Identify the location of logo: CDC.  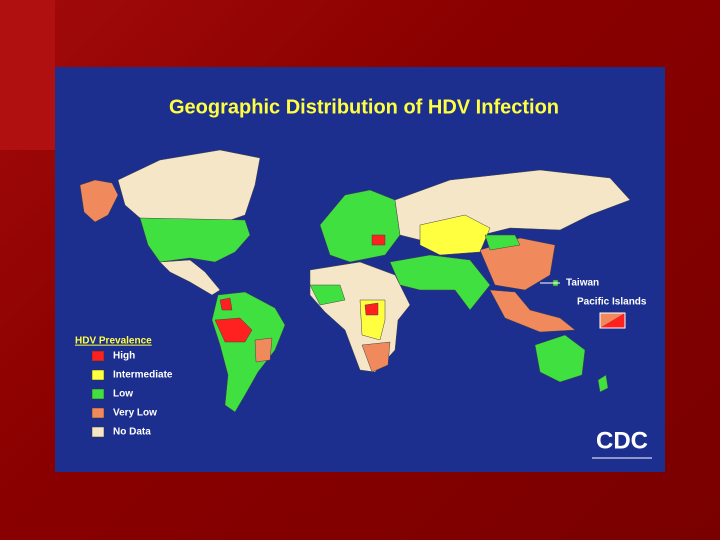
(622, 440).